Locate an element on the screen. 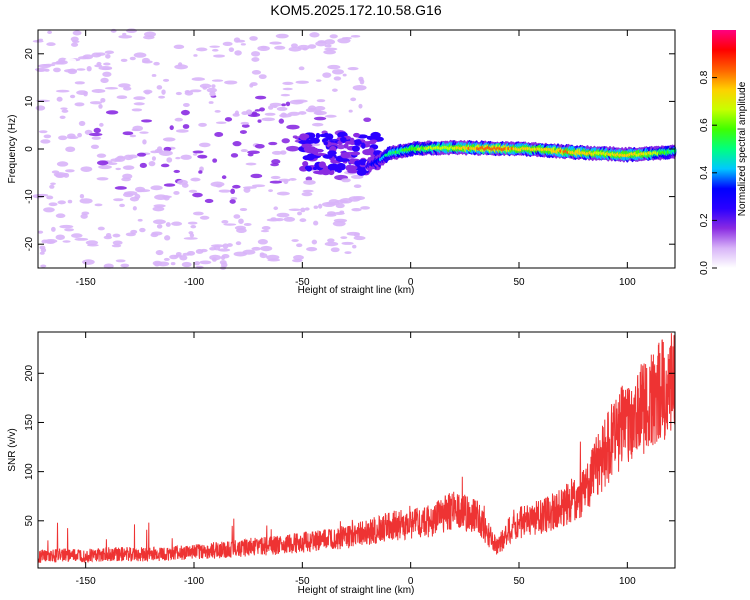 The width and height of the screenshot is (750, 600). colorbar-label: Normalized spectral amplitude is located at coordinates (742, 148).